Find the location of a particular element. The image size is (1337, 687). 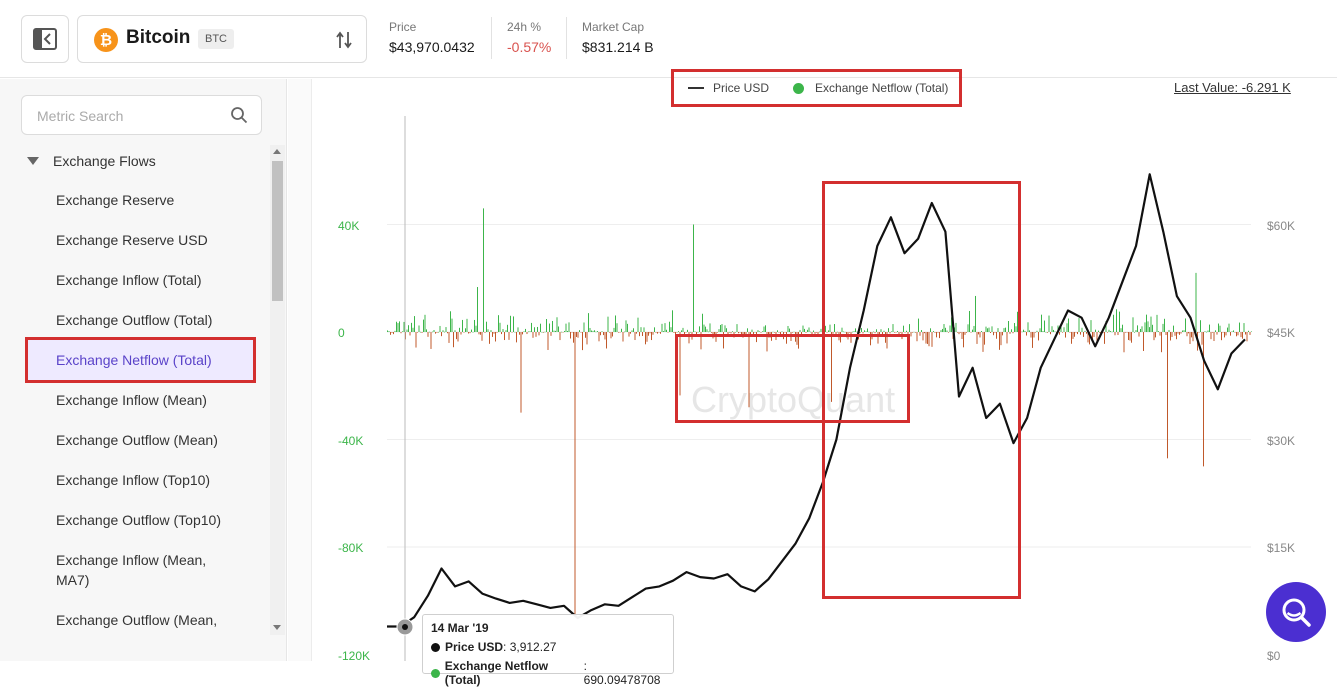

y-left-tick: 0 is located at coordinates (341, 333).